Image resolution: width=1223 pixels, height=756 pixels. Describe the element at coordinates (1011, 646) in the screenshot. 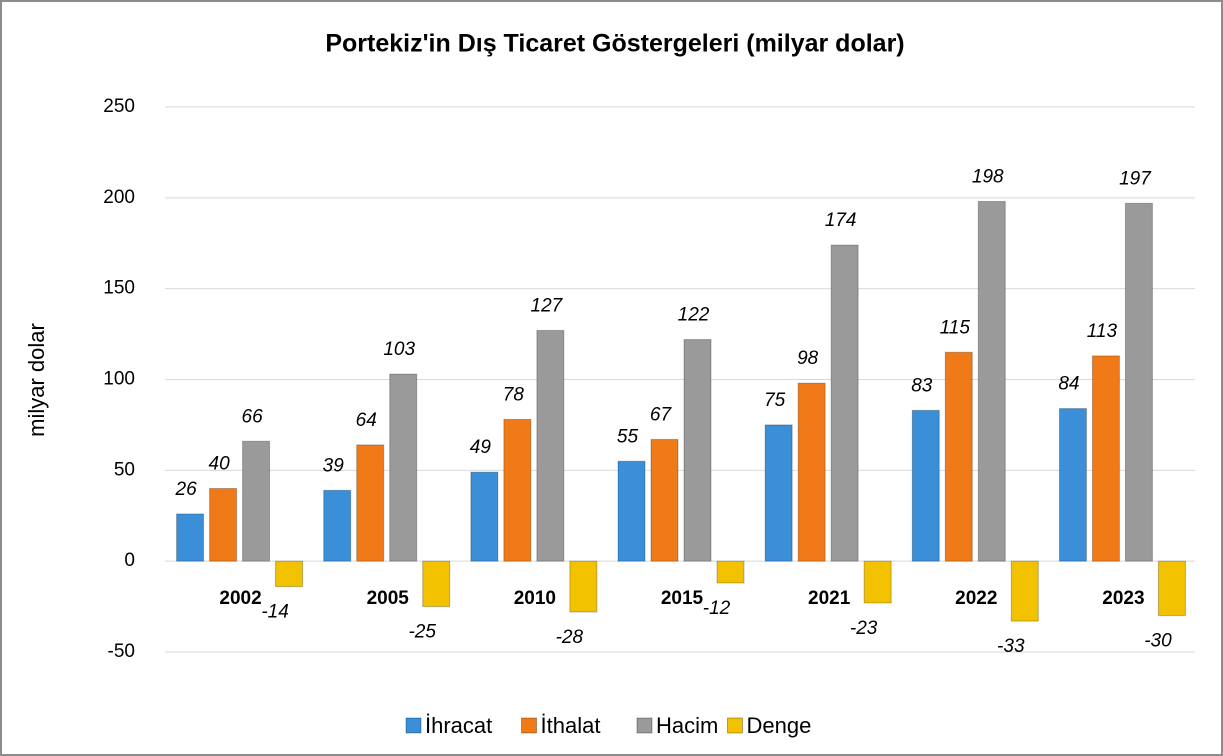

I see `data-label: -33` at that location.